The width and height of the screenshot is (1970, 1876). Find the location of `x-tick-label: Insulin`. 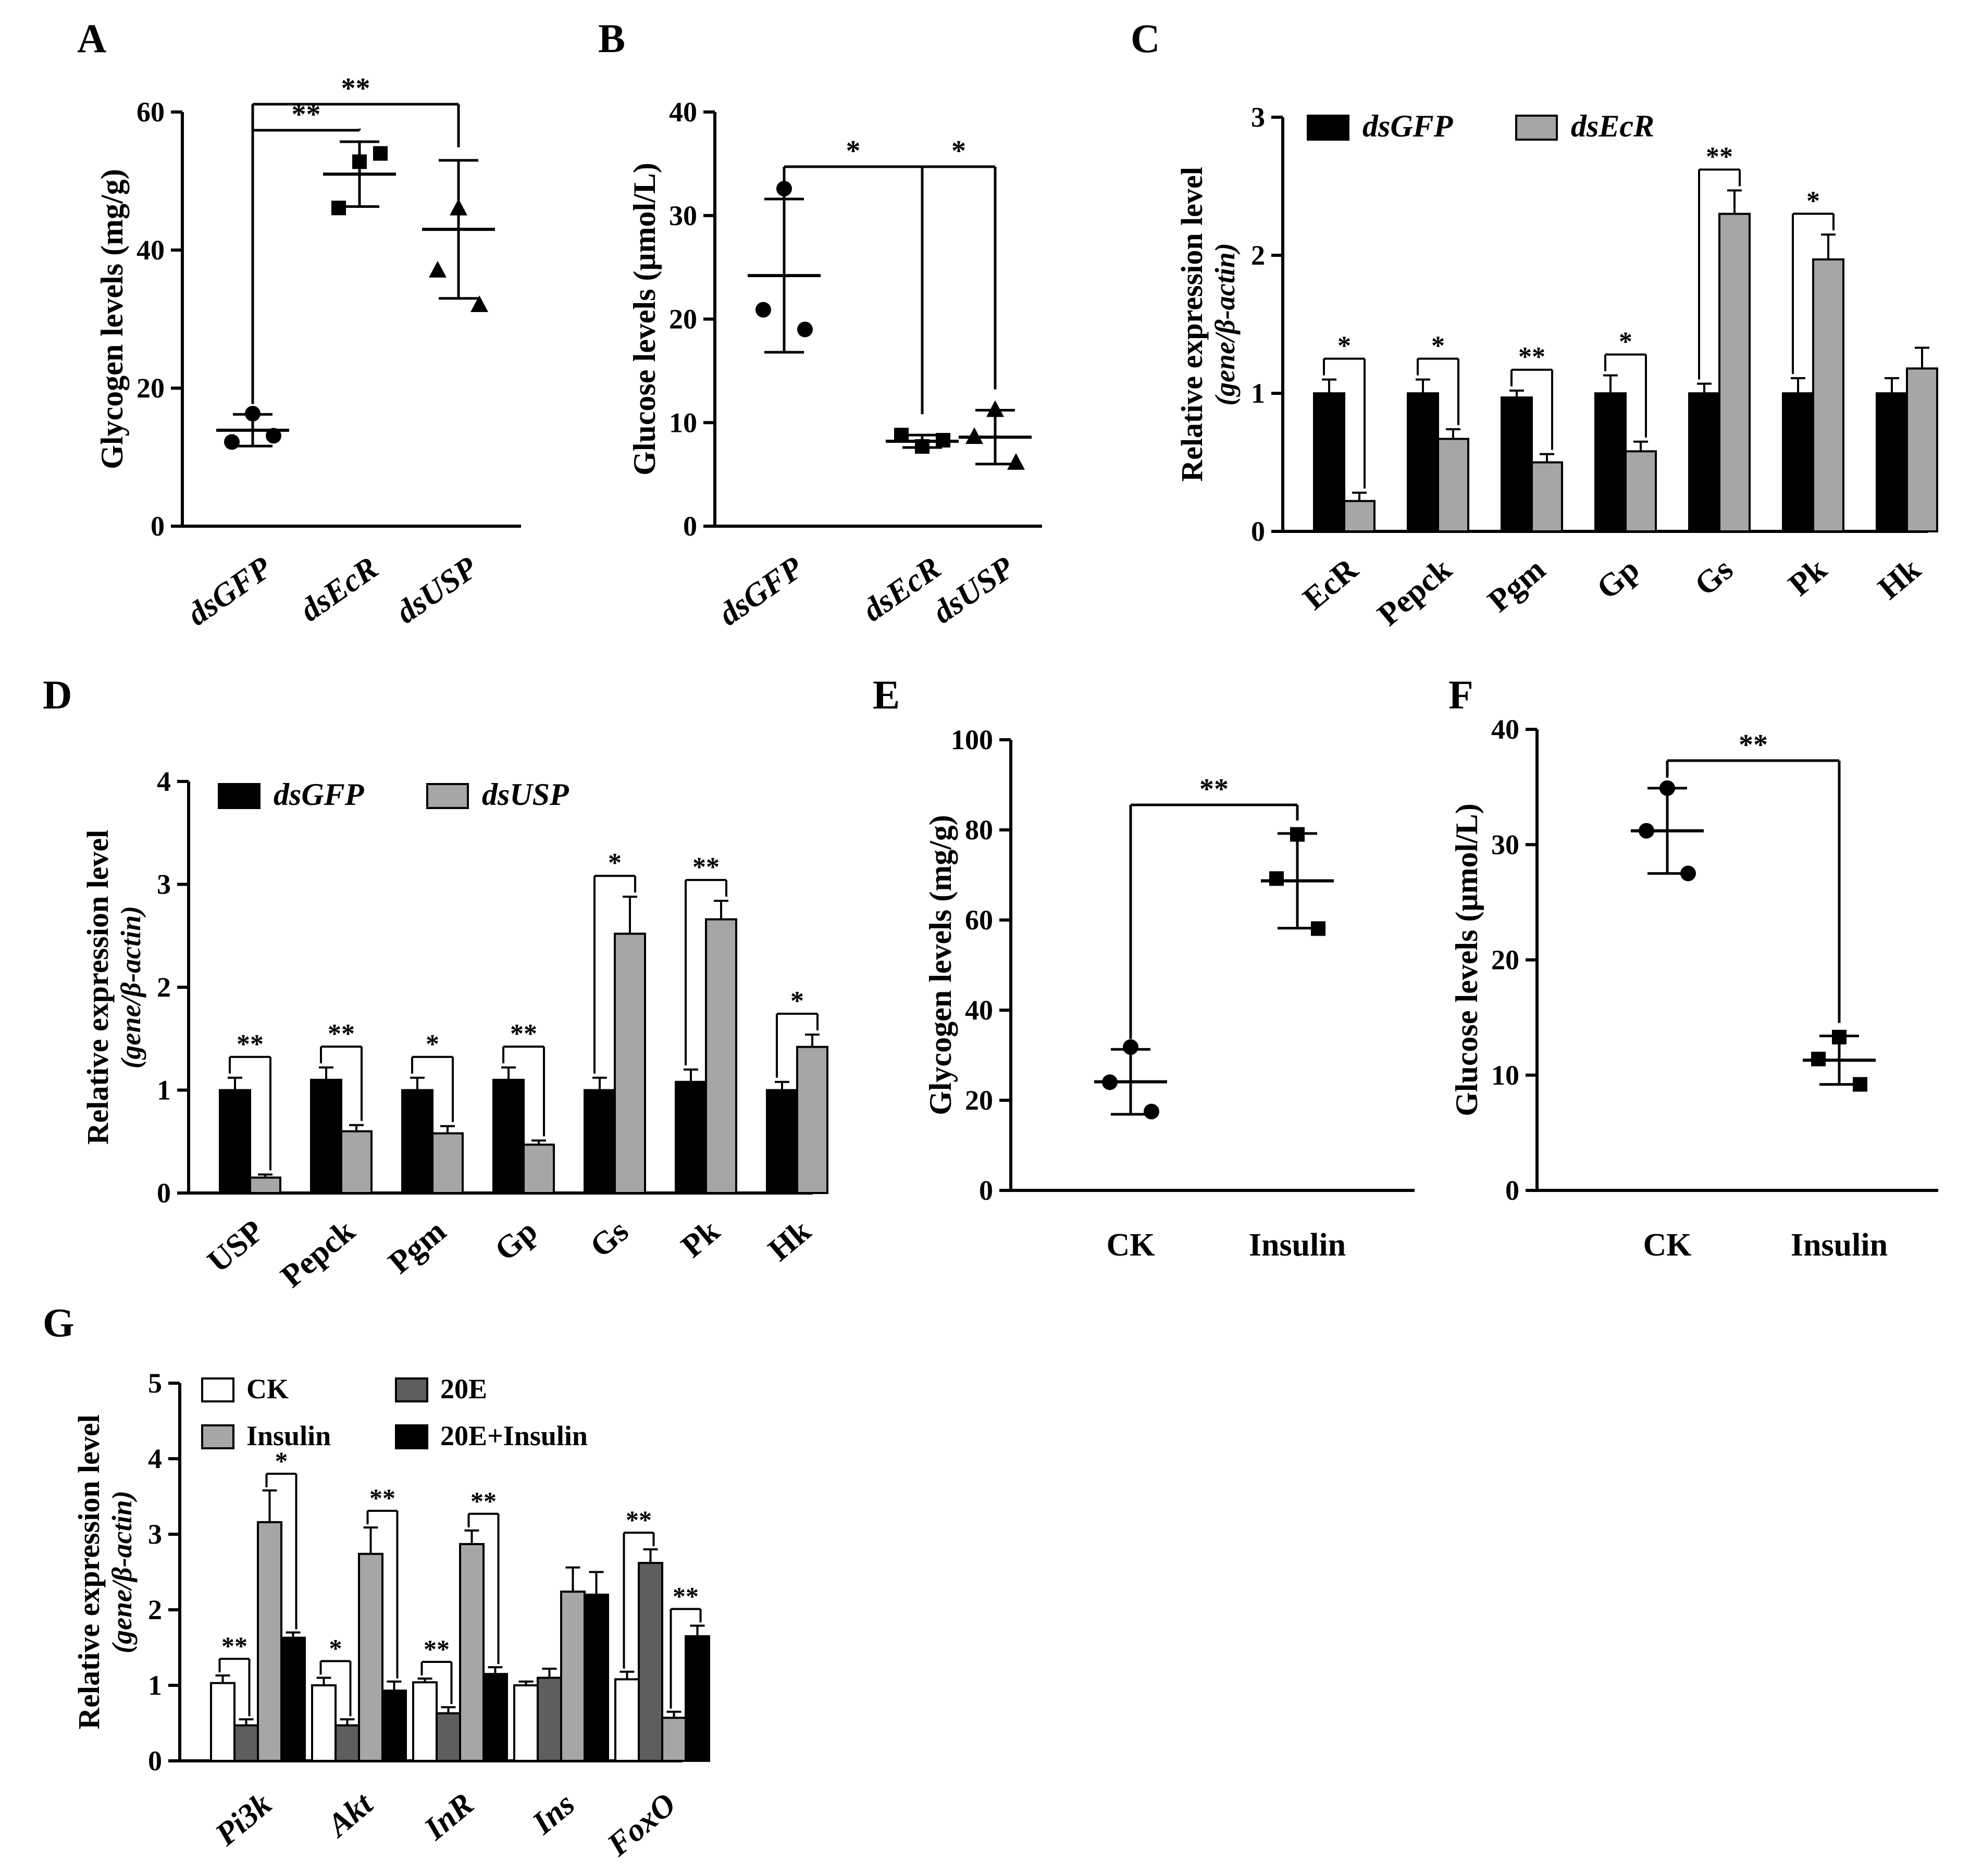

x-tick-label: Insulin is located at coordinates (1839, 1245).